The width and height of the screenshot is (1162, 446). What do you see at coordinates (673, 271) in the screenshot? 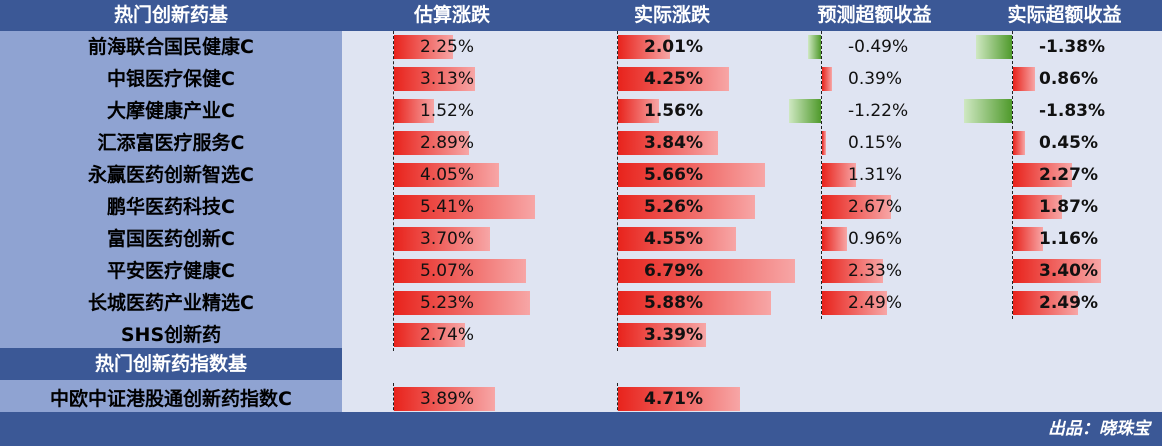
I see `value-actual-change: 6.79%` at bounding box center [673, 271].